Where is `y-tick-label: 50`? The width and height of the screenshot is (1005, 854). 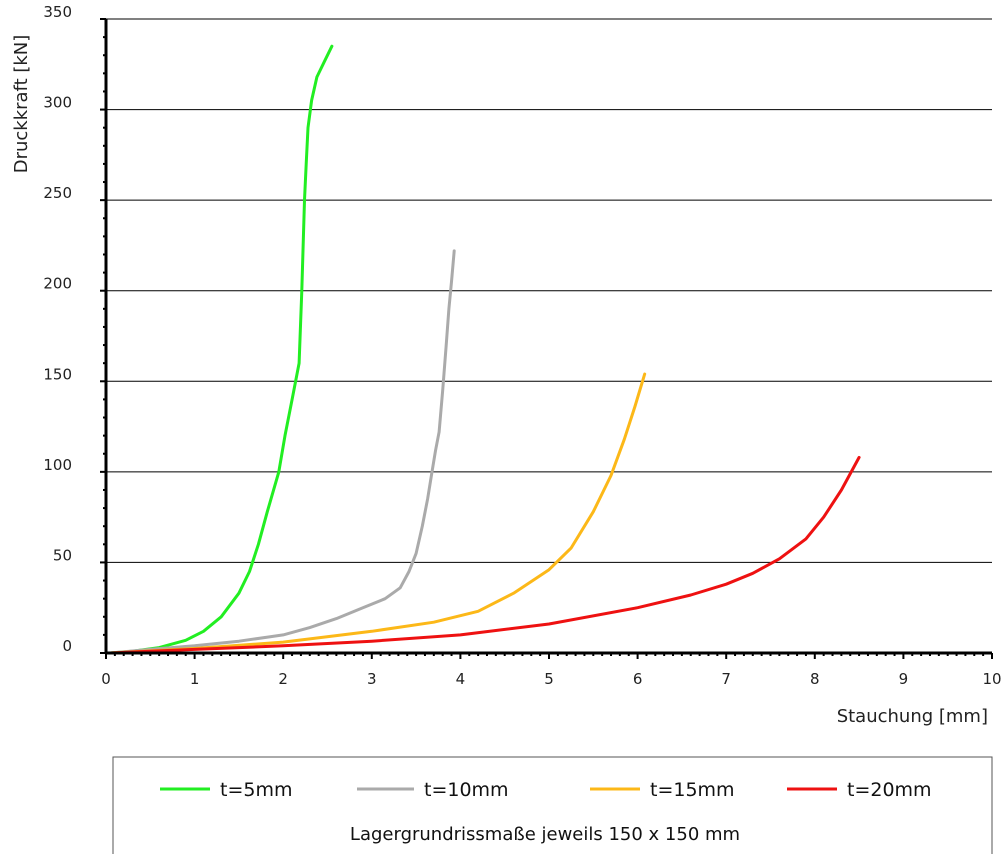
y-tick-label: 50 is located at coordinates (62, 555).